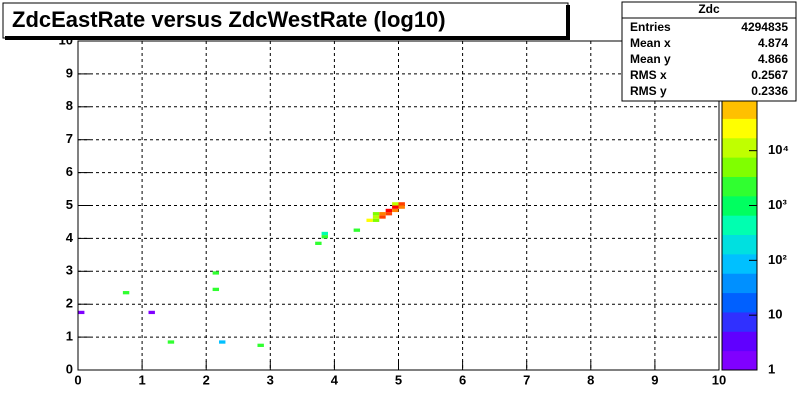 The image size is (799, 412). What do you see at coordinates (773, 43) in the screenshot?
I see `stats-value: 4.874` at bounding box center [773, 43].